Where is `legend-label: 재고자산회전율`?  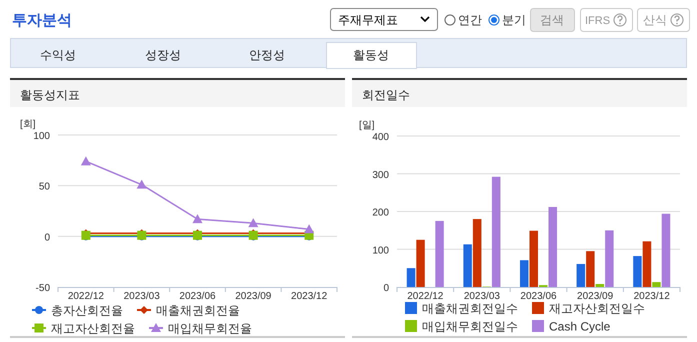
legend-label: 재고자산회전율 is located at coordinates (93, 329).